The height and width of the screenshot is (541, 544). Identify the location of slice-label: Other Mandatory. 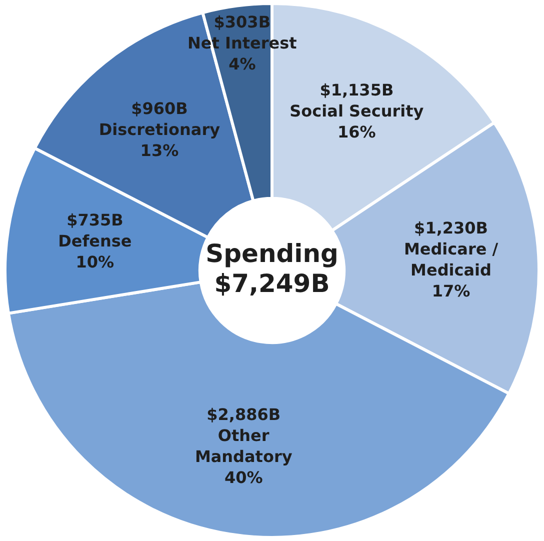
(243, 446).